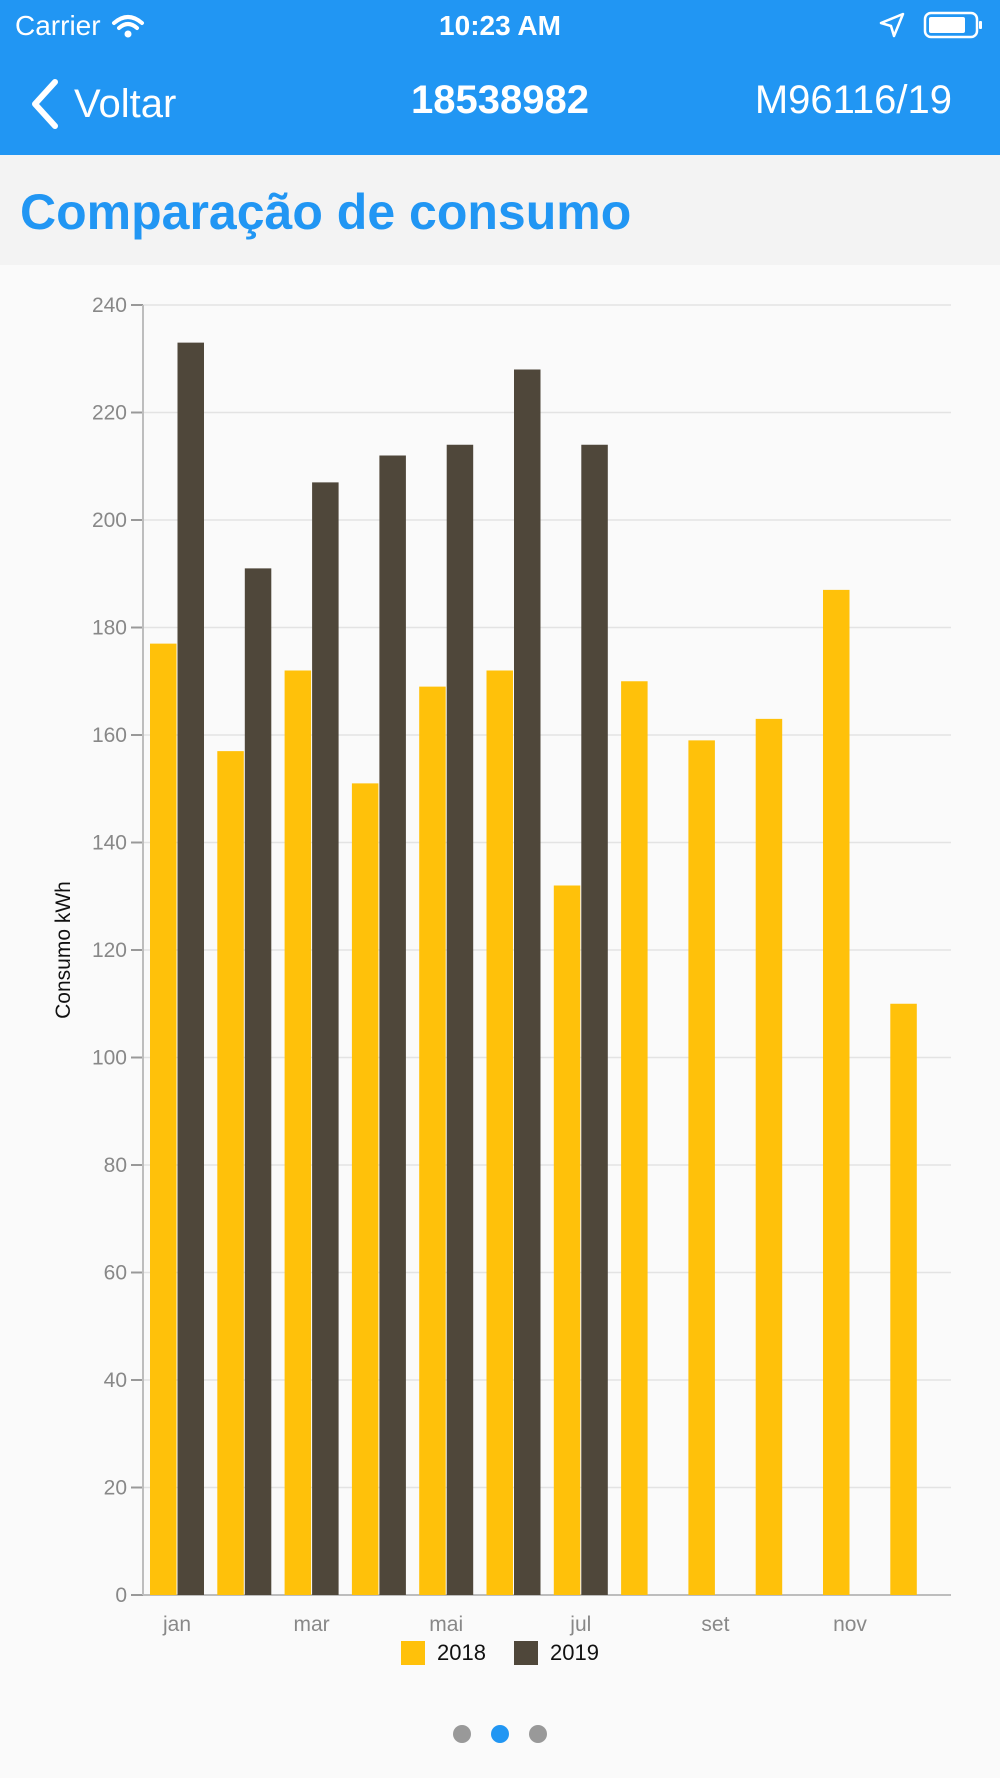 Image resolution: width=1000 pixels, height=1778 pixels. I want to click on page-indicator, so click(500, 1734).